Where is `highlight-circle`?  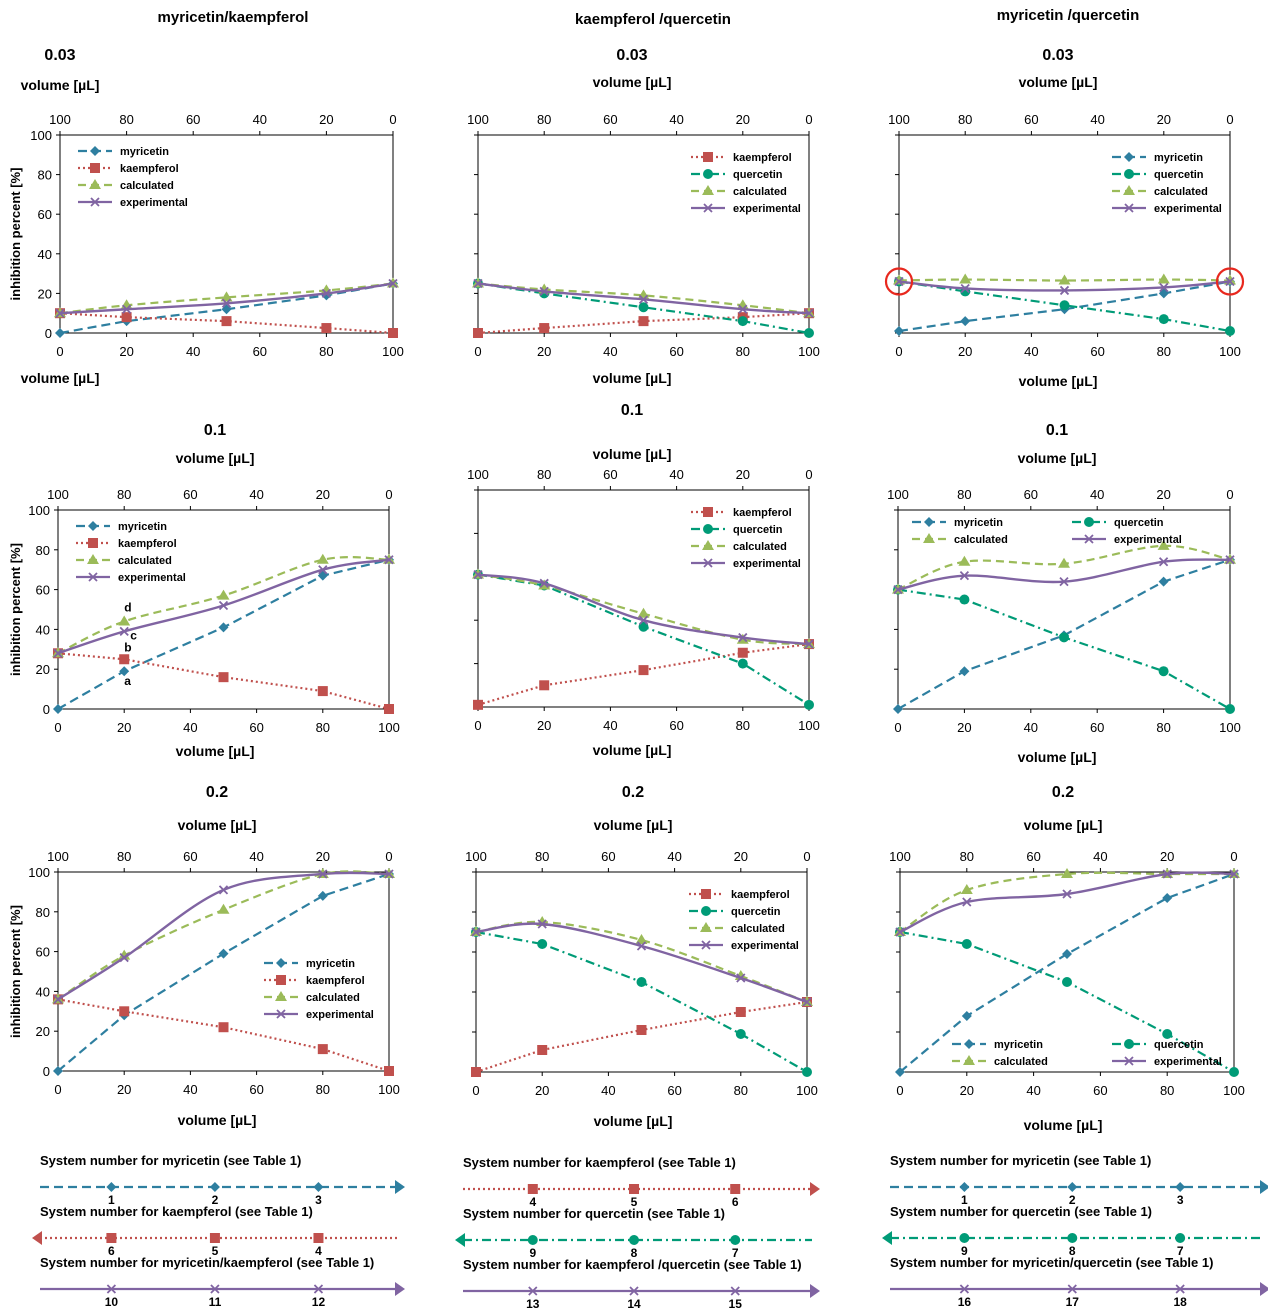 highlight-circle is located at coordinates (899, 281).